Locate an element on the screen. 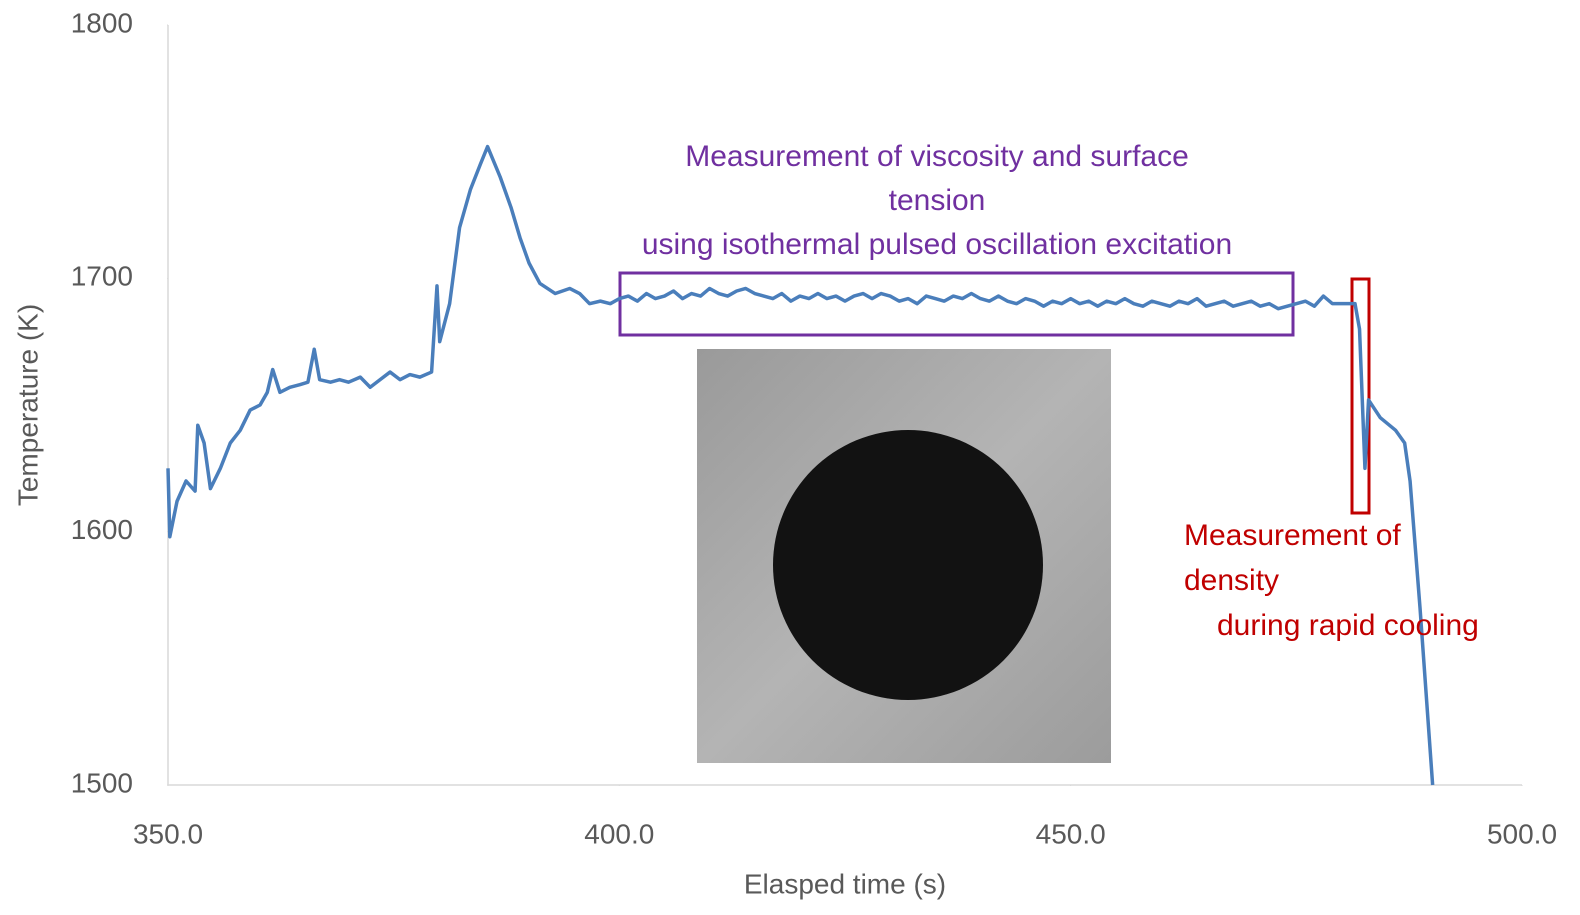  x-tick-label: 400.0 is located at coordinates (619, 833).